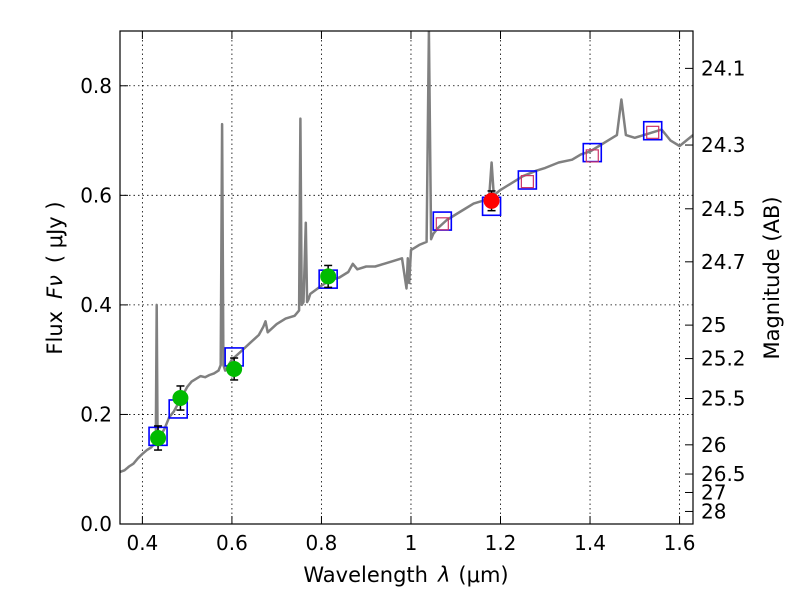 The image size is (800, 600). I want to click on y-tick-label: 0.2, so click(96, 414).